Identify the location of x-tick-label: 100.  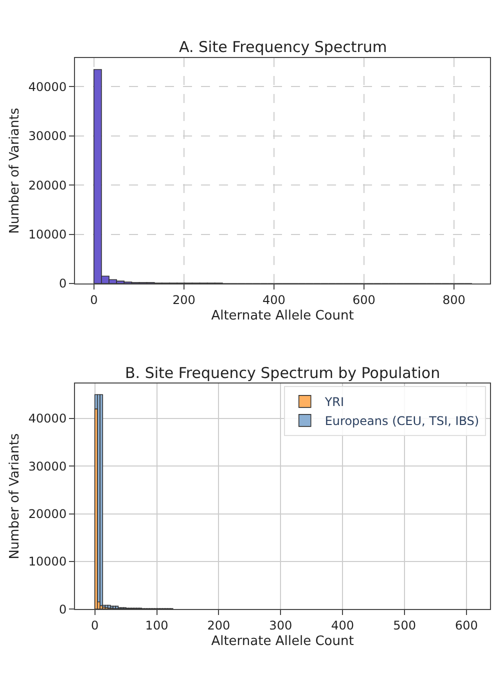
(156, 625).